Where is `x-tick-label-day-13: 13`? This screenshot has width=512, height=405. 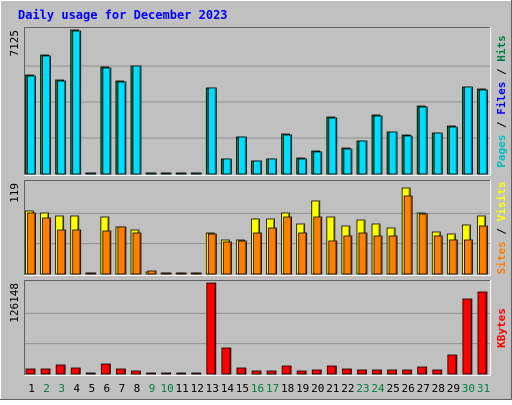 x-tick-label-day-13: 13 is located at coordinates (212, 388).